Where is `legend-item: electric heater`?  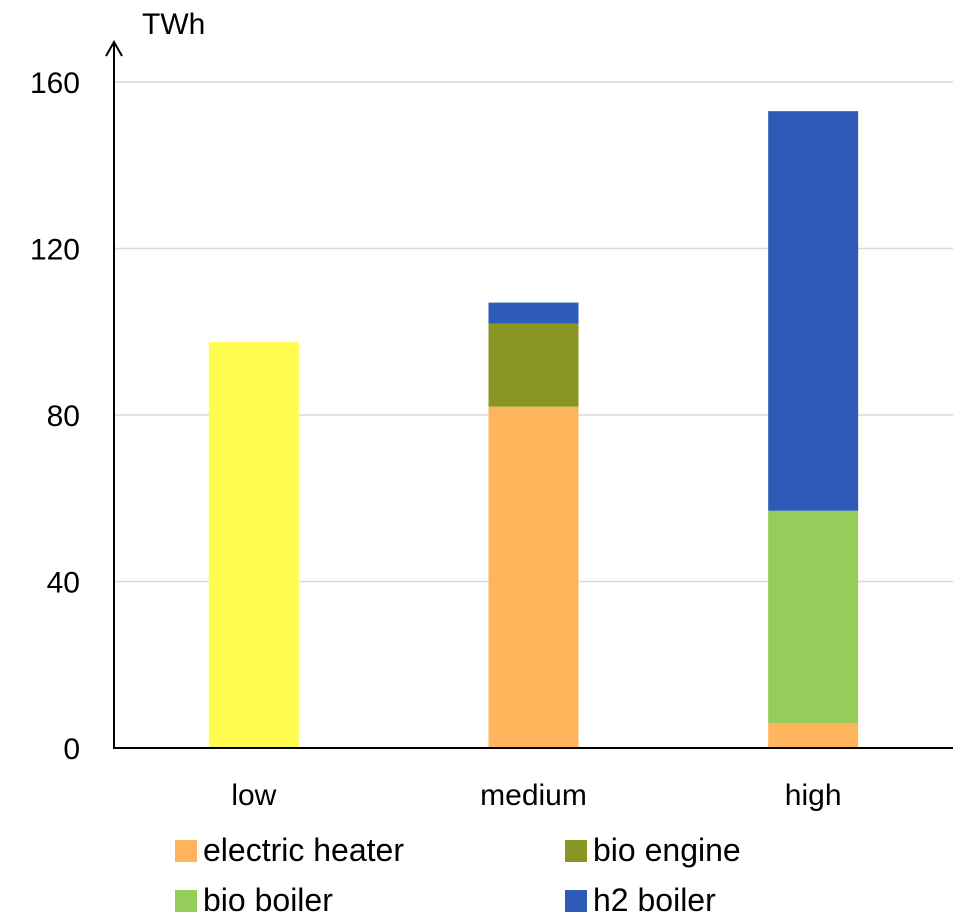 legend-item: electric heater is located at coordinates (289, 850).